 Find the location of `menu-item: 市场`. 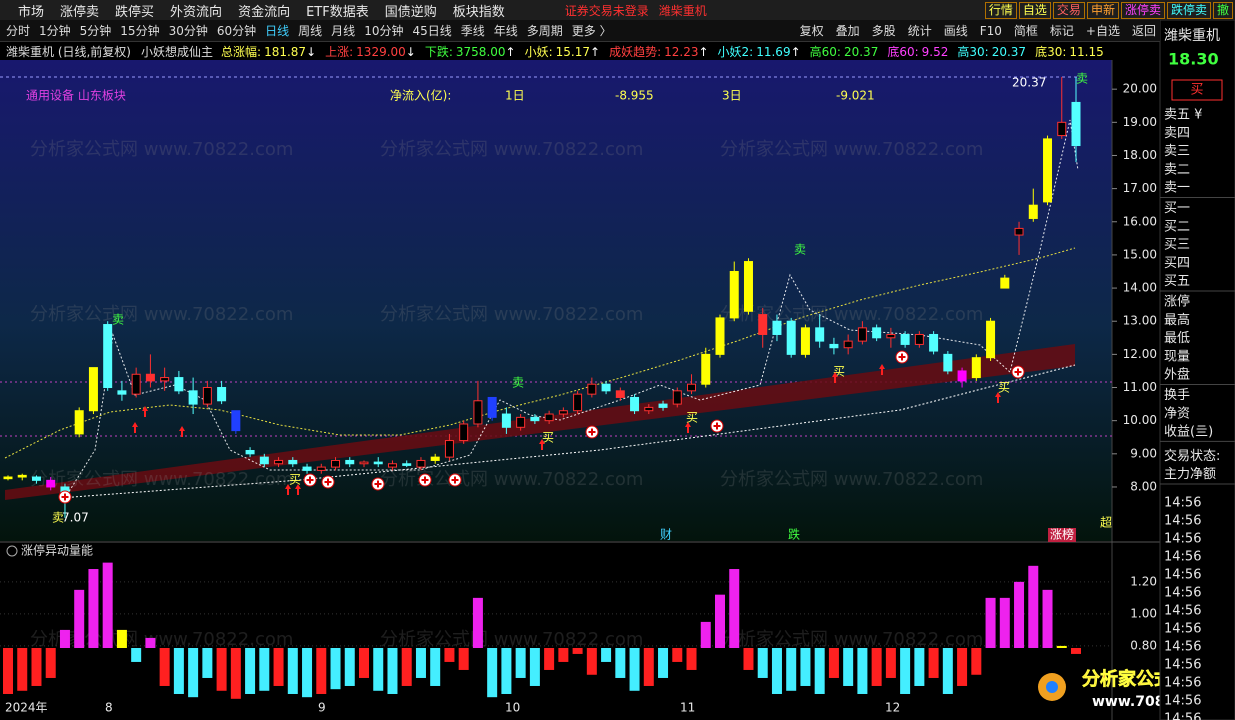

menu-item: 市场 is located at coordinates (31, 12).